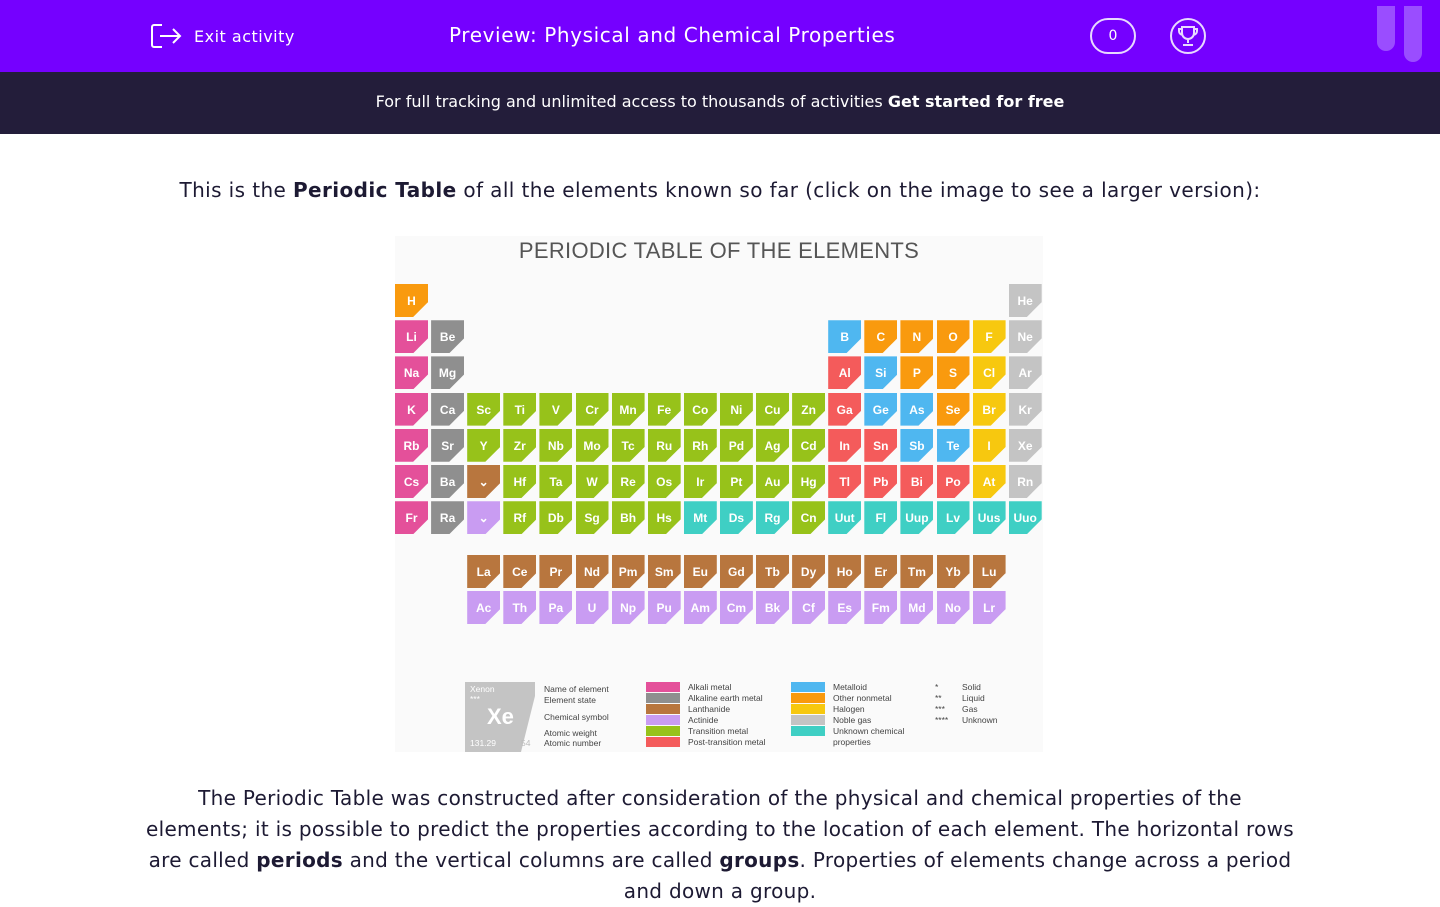 Image resolution: width=1440 pixels, height=907 pixels. Describe the element at coordinates (411, 300) in the screenshot. I see `element-cell: H` at that location.